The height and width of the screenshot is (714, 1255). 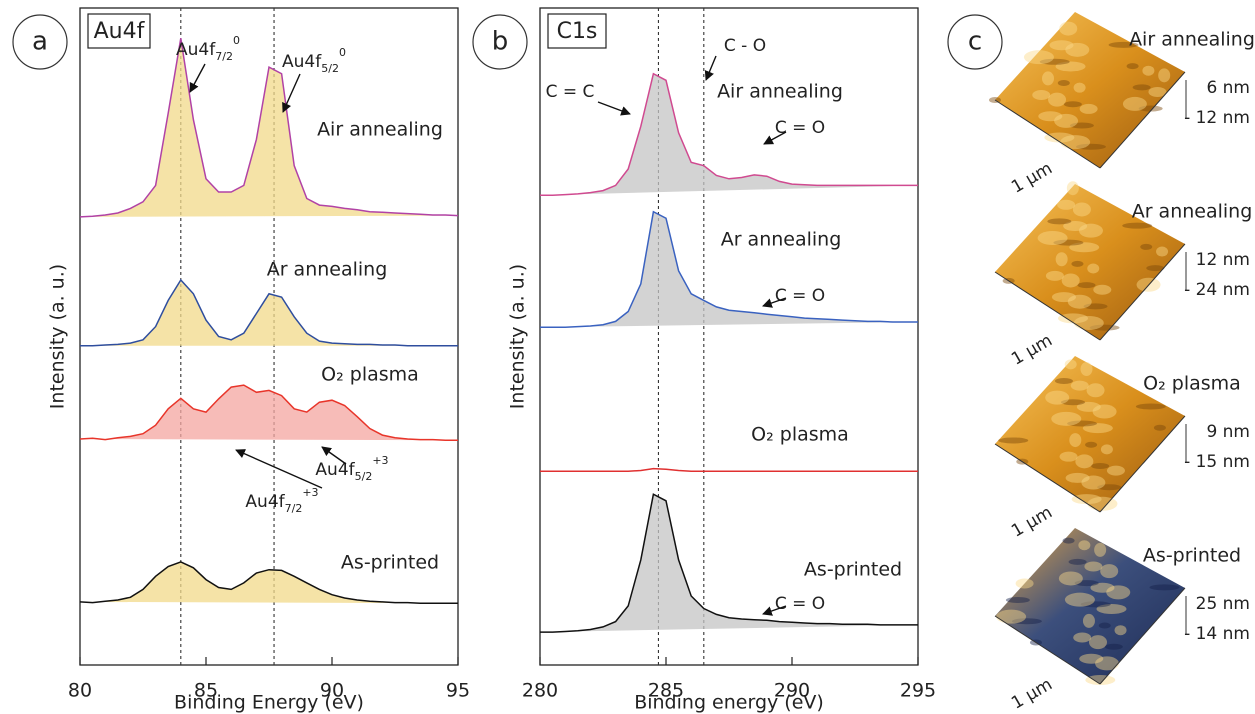 I want to click on annotation-text: Au4f, so click(x=302, y=62).